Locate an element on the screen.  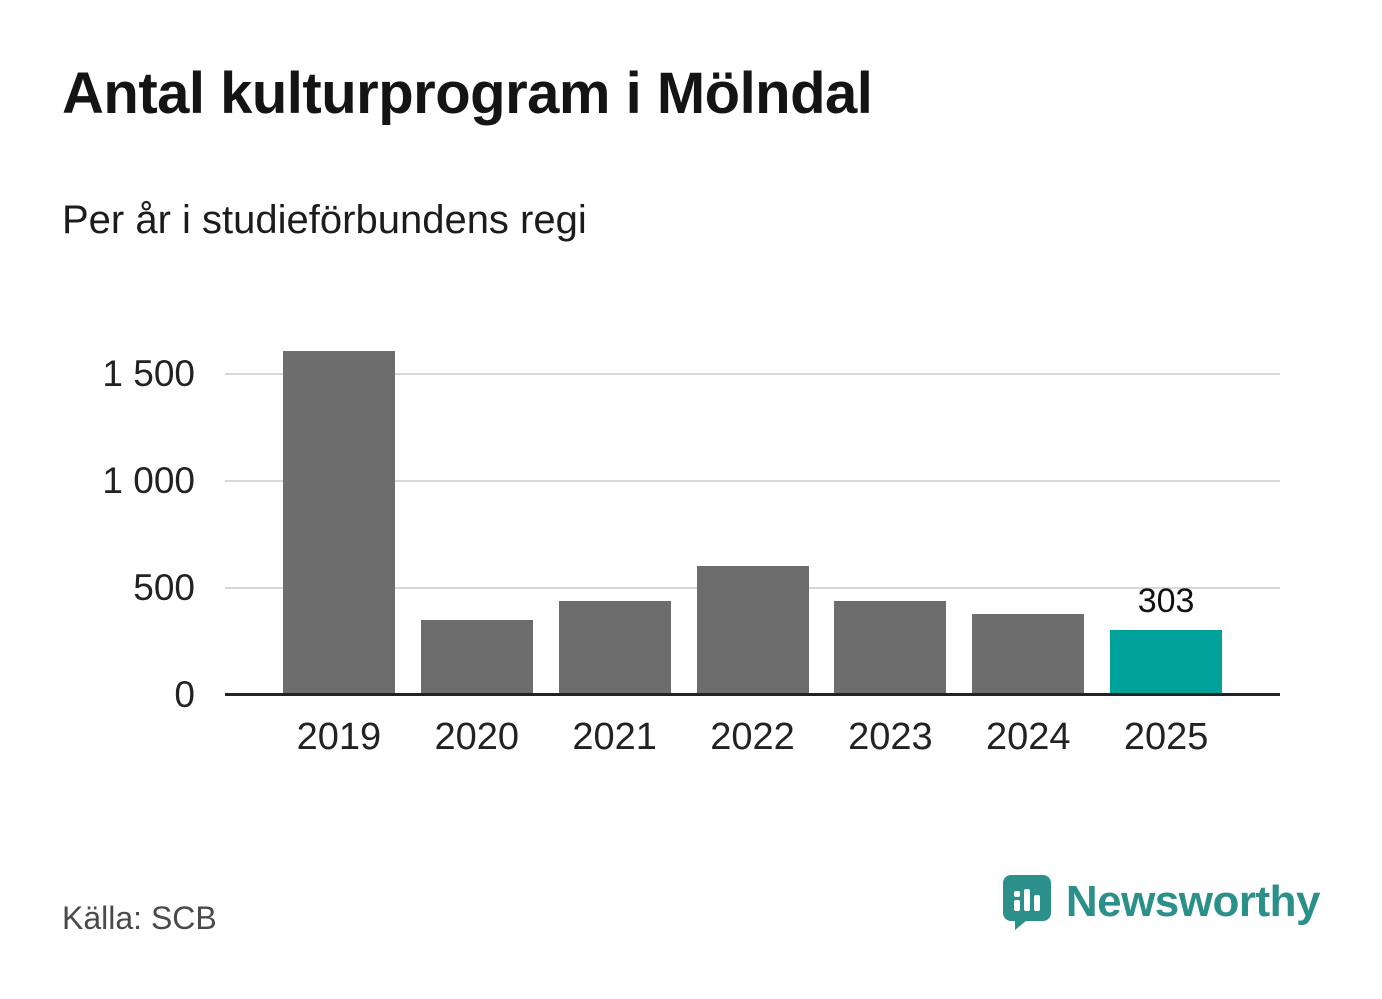
x-tick-label-2022: 2022 is located at coordinates (752, 737).